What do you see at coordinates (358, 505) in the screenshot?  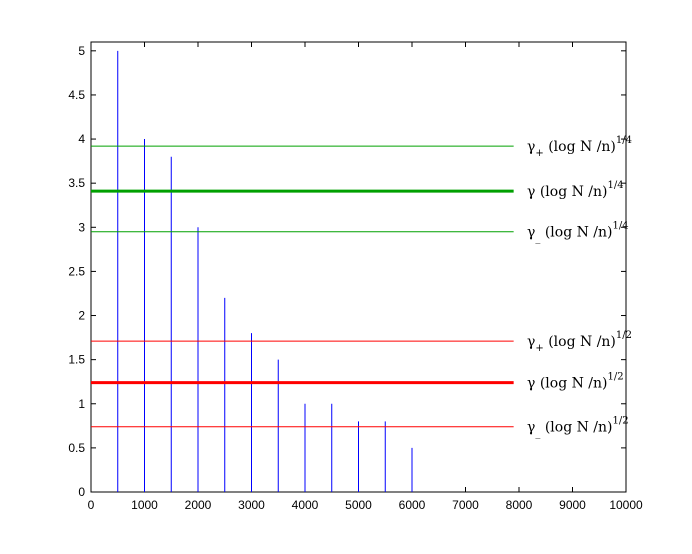 I see `x-tick-label: 5000` at bounding box center [358, 505].